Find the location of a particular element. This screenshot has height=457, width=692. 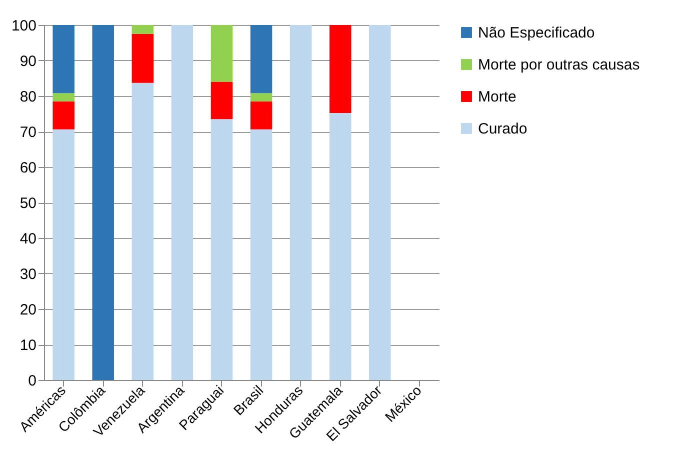

y-tick-label: 80 is located at coordinates (28, 97).